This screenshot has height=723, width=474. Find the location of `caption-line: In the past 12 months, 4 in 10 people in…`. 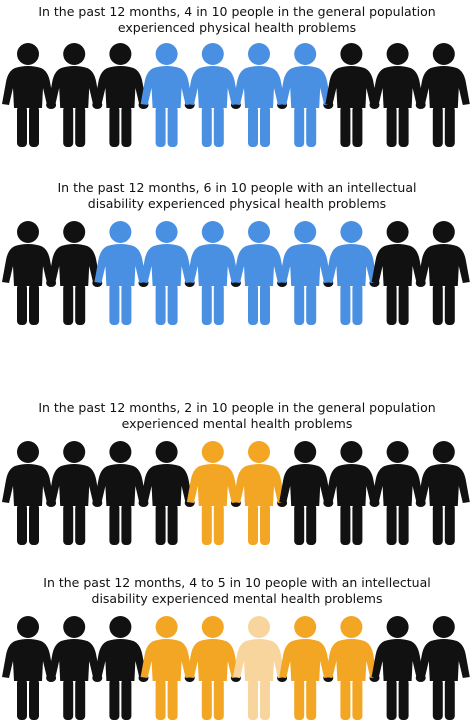

caption-line: In the past 12 months, 4 in 10 people in… is located at coordinates (237, 11).